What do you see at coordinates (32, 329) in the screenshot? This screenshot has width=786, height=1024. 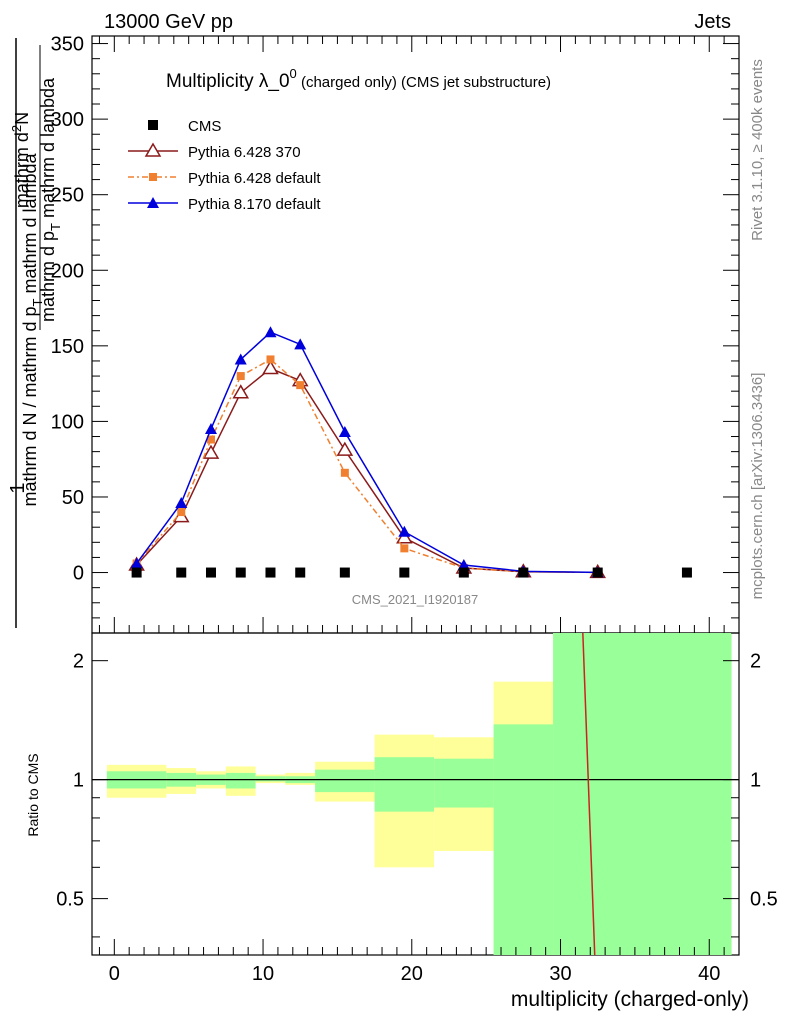 I see `ylabel-denominator: mathrm d N / mathrm d pT mathrm d lambda` at bounding box center [32, 329].